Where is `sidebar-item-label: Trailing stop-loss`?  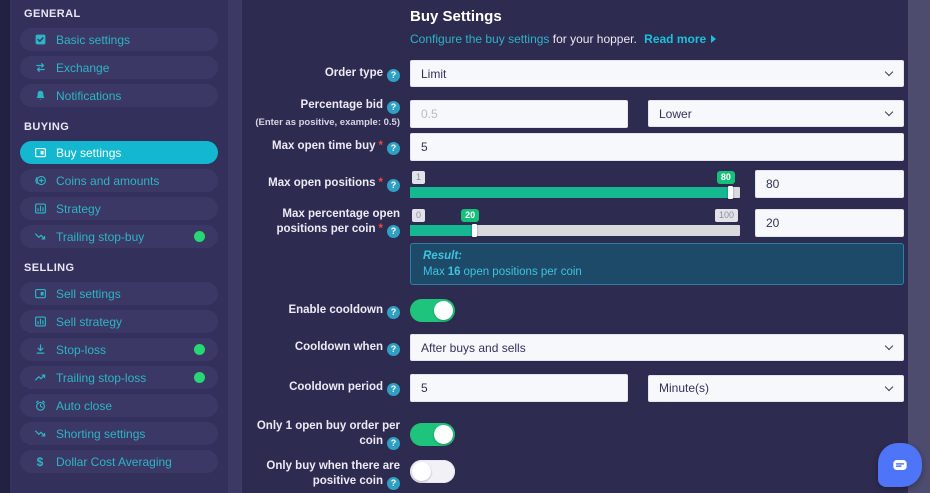 sidebar-item-label: Trailing stop-loss is located at coordinates (101, 377).